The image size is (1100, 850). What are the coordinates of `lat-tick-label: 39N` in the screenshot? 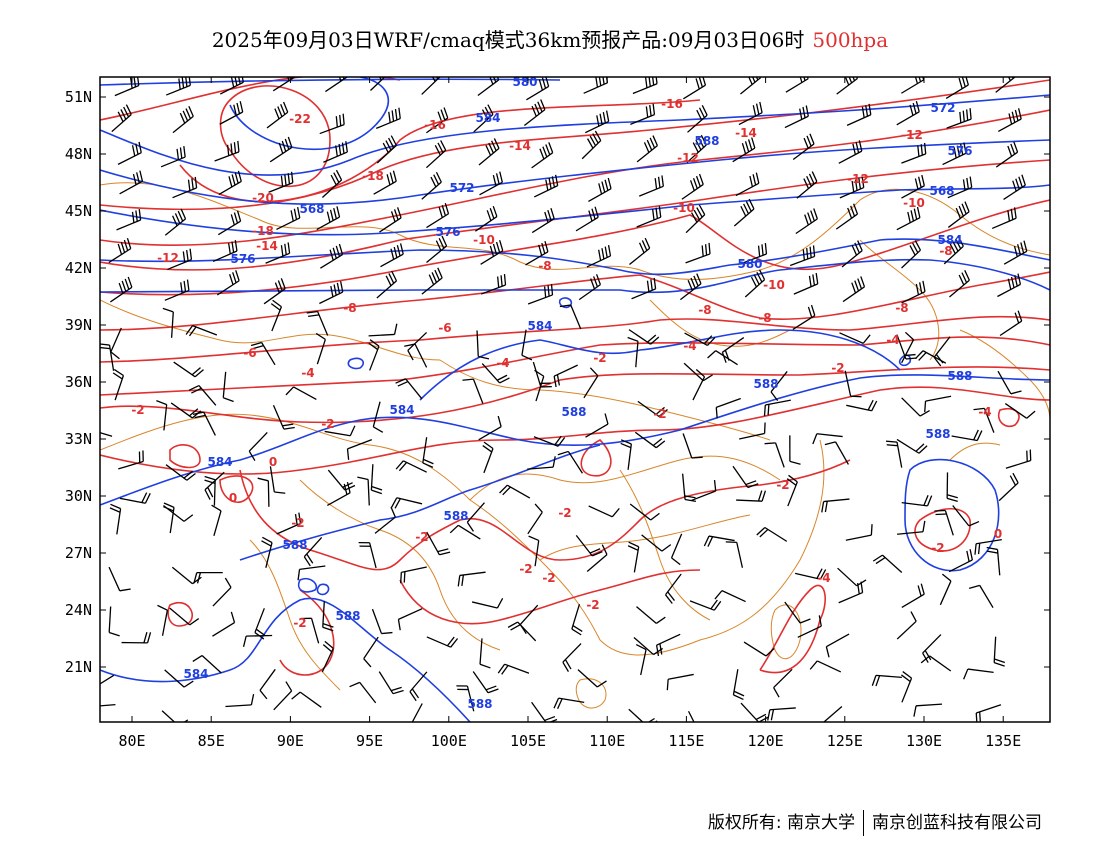 It's located at (78, 325).